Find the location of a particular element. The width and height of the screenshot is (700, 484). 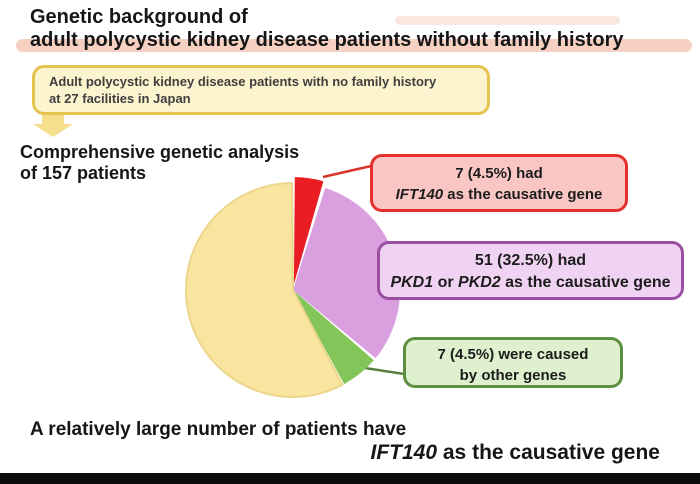

callout-pkd-line2: PKD1 or PKD2 as the causative gene is located at coordinates (530, 283).